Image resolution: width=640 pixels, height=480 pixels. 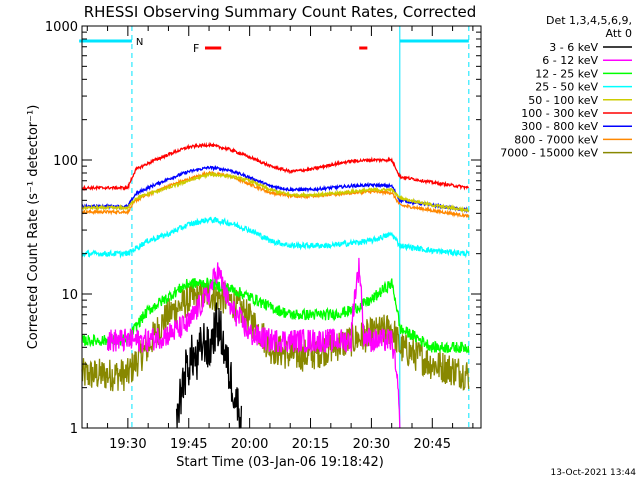 What do you see at coordinates (69, 295) in the screenshot?
I see `y-tick-label: 10` at bounding box center [69, 295].